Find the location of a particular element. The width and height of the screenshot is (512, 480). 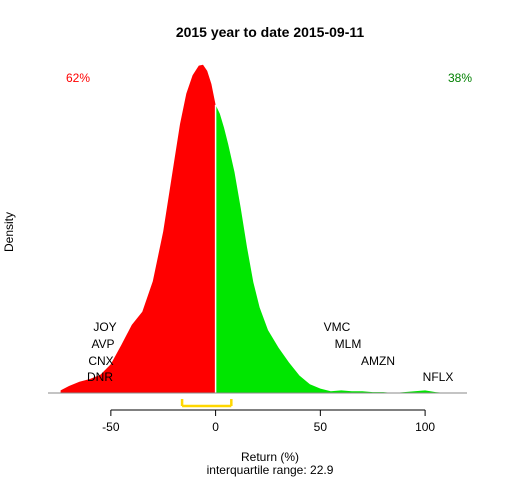

annotation-left-cnx: CNX is located at coordinates (100, 361).